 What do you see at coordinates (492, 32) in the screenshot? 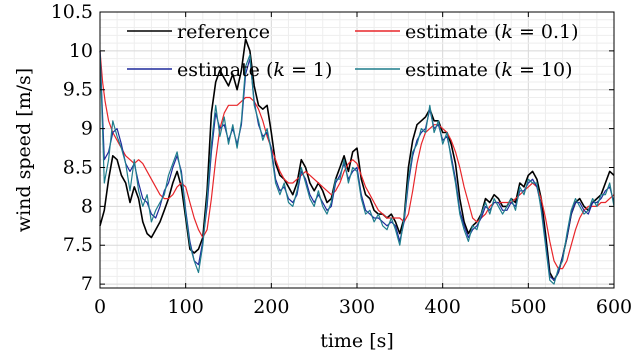
I see `legend-label: estimate (k = 0.1)` at bounding box center [492, 32].